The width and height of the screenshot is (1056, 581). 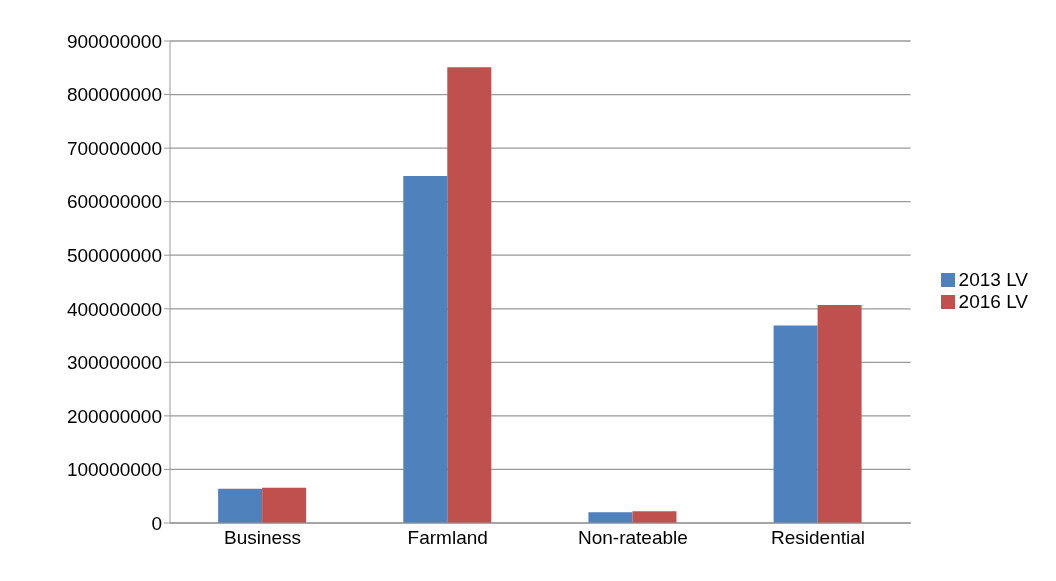 What do you see at coordinates (993, 301) in the screenshot?
I see `legend-label: 2016 LV` at bounding box center [993, 301].